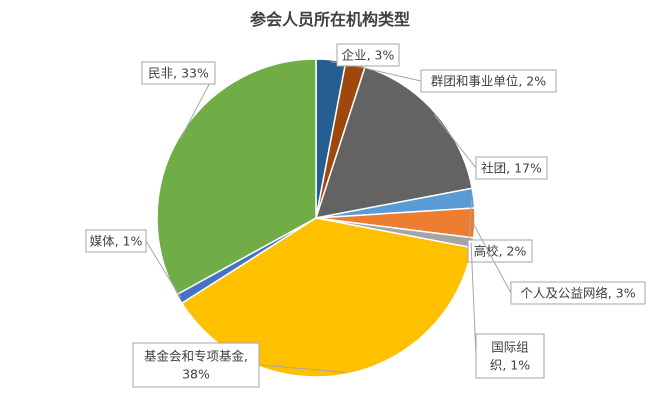 Image resolution: width=660 pixels, height=414 pixels. I want to click on data-label: 织, 1%, so click(510, 365).